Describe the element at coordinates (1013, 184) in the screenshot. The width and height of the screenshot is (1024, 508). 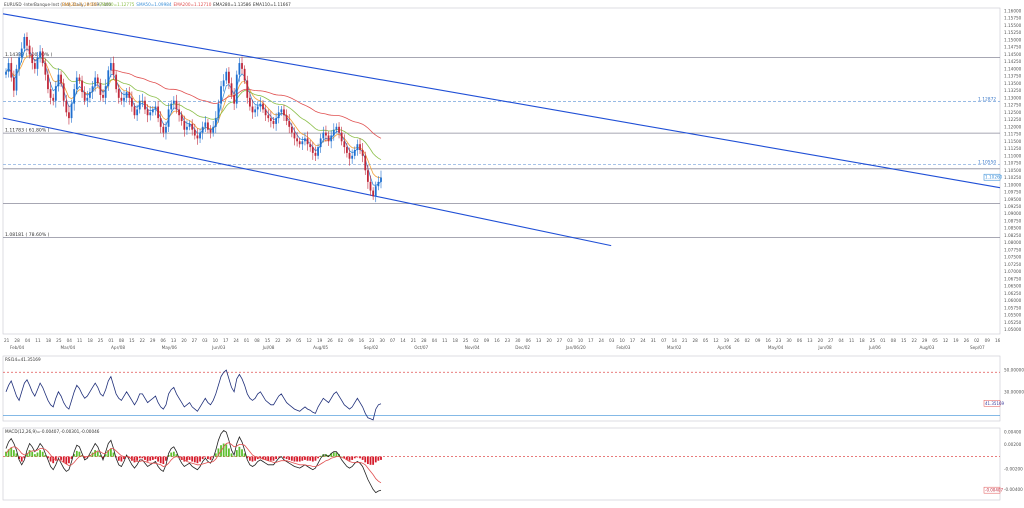
I see `price-tick-label: 1.10000` at that location.